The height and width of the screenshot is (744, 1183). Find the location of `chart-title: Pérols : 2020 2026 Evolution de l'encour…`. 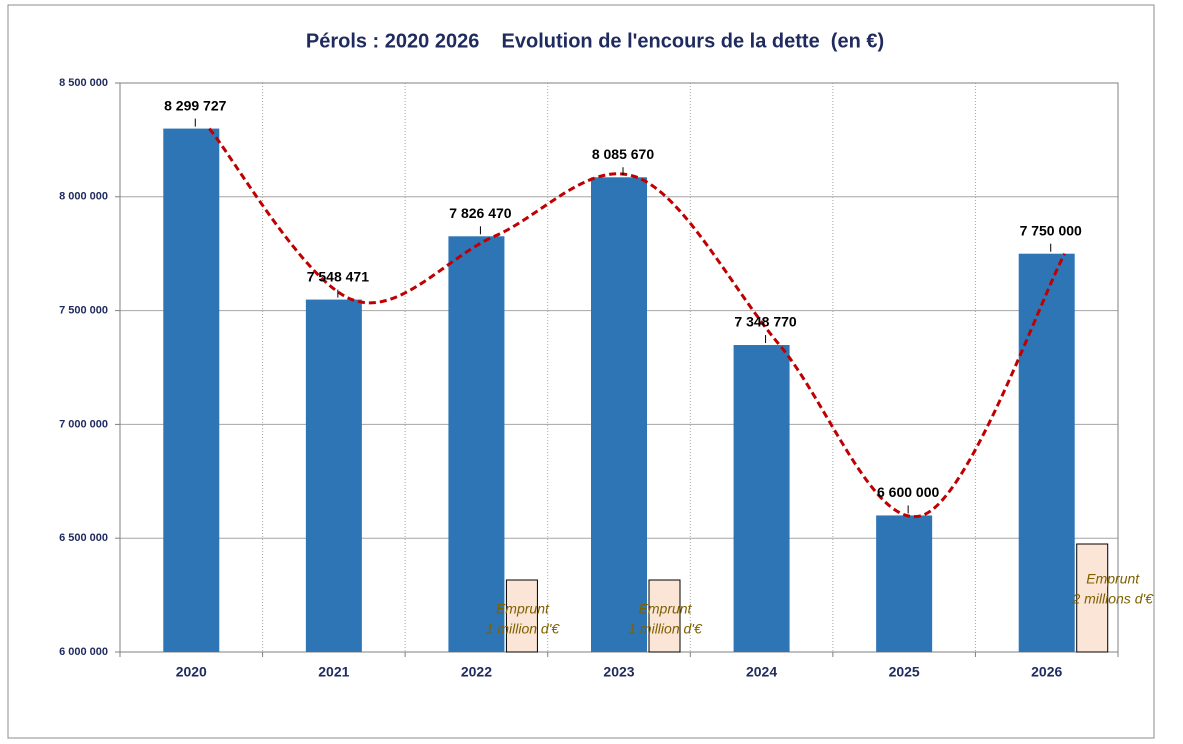

chart-title: Pérols : 2020 2026 Evolution de l'encour… is located at coordinates (595, 41).